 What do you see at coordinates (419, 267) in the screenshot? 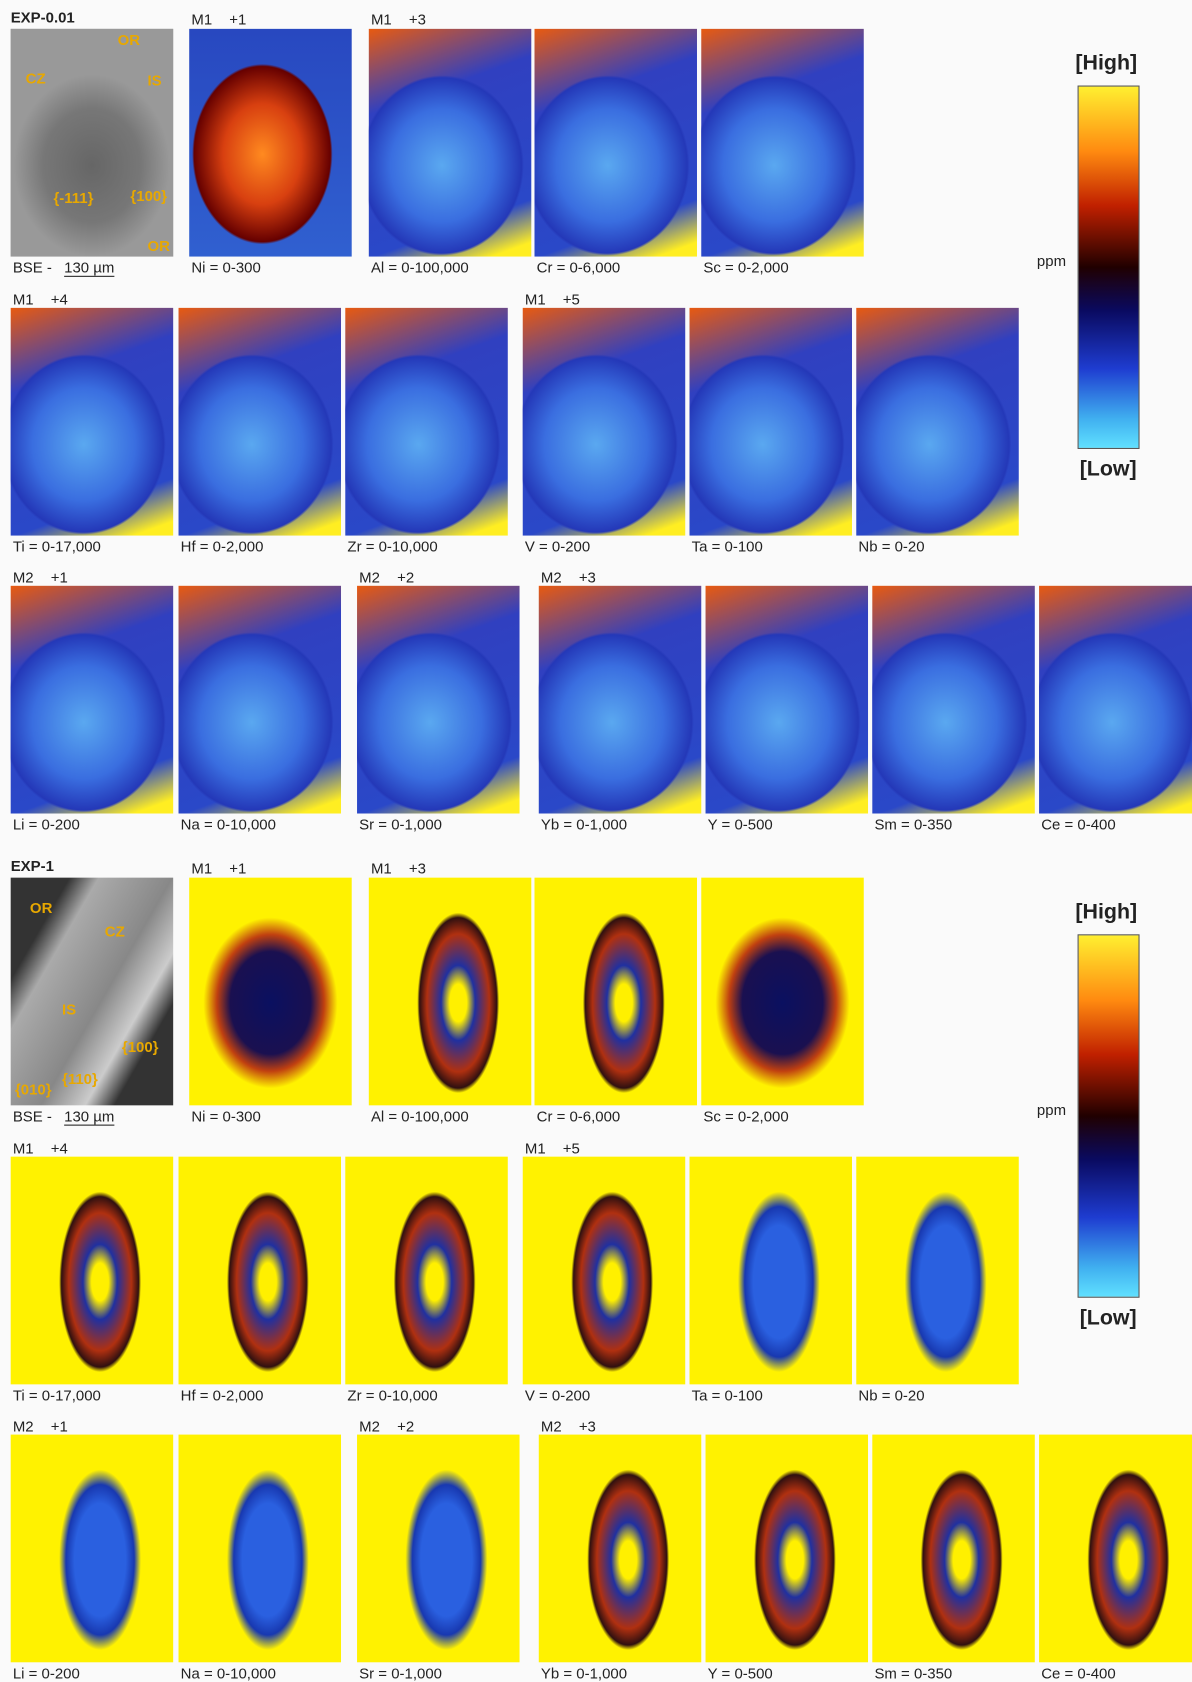
I see `map-label: Al = 0-100,000` at bounding box center [419, 267].